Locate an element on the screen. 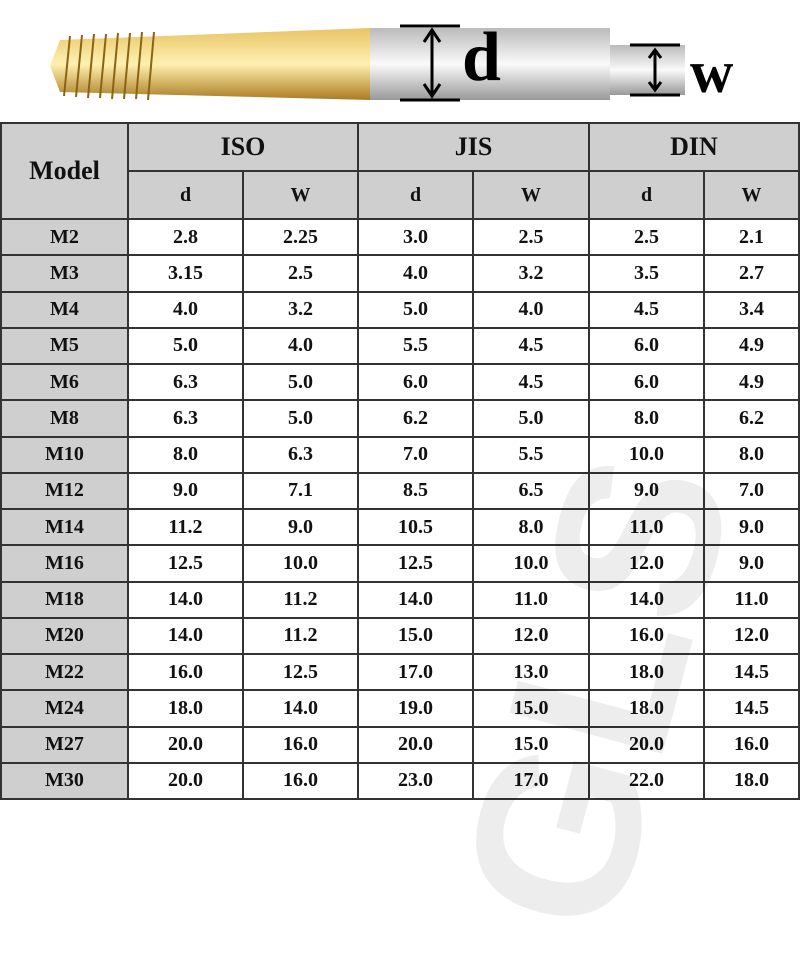  model-cell: M20 is located at coordinates (65, 636).